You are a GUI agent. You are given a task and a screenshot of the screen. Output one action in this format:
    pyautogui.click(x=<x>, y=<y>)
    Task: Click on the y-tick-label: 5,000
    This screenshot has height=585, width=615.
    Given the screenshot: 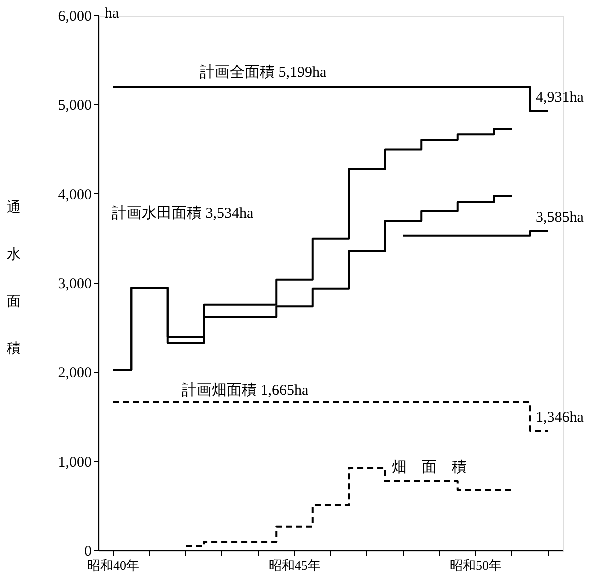 What is the action you would take?
    pyautogui.click(x=75, y=106)
    